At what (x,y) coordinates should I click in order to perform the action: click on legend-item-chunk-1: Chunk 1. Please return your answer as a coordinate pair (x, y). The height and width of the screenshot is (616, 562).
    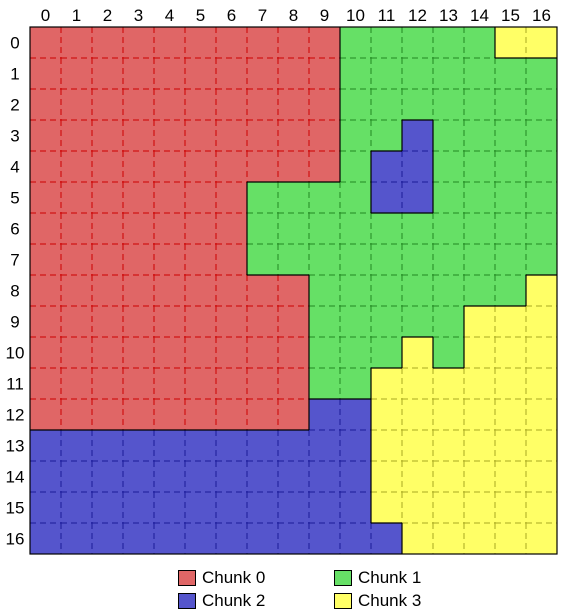
    Looking at the image, I should click on (377, 578).